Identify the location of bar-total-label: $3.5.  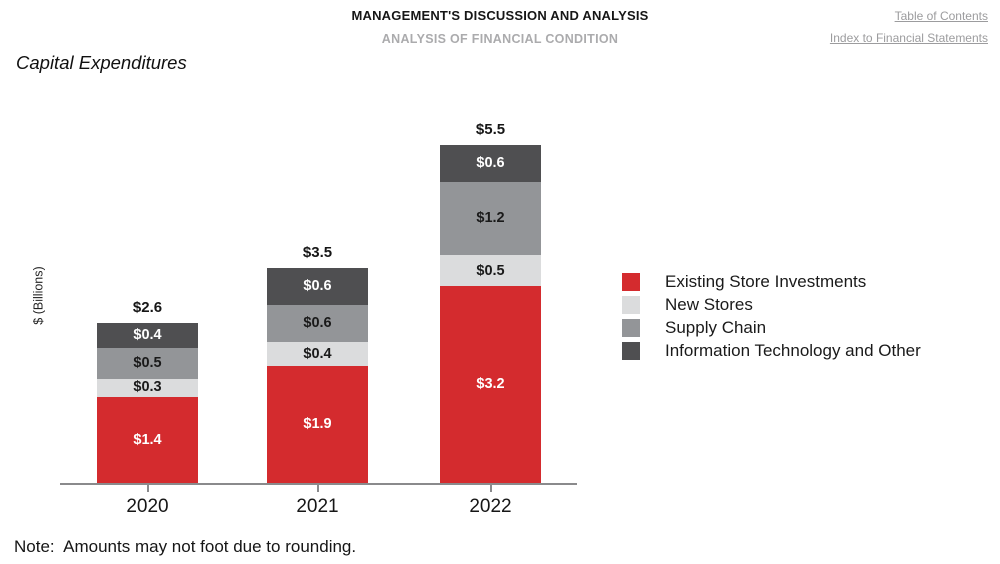
(317, 252).